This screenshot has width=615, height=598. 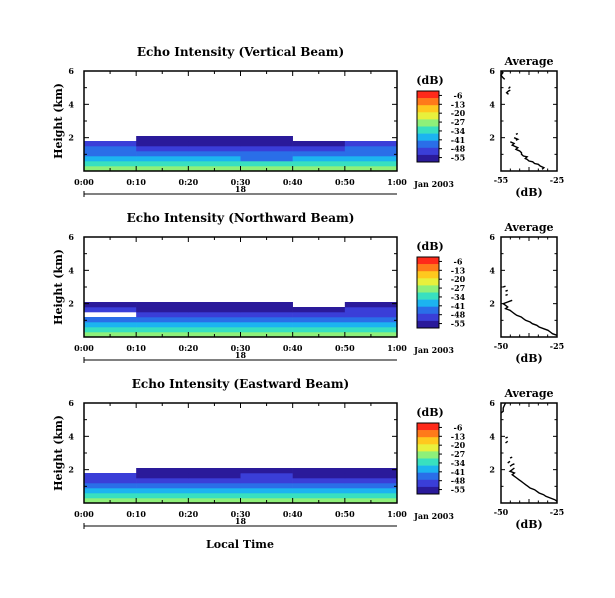 I want to click on y-tick-label: 2, so click(x=71, y=470).